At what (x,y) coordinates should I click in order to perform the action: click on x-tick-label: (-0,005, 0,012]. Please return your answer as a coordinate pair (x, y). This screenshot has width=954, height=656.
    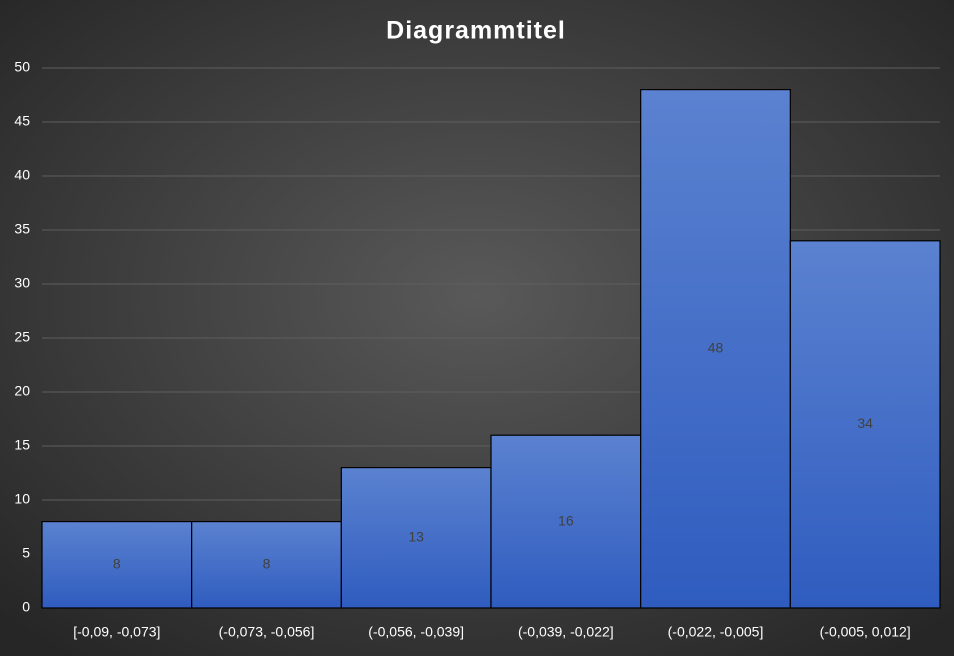
    Looking at the image, I should click on (865, 632).